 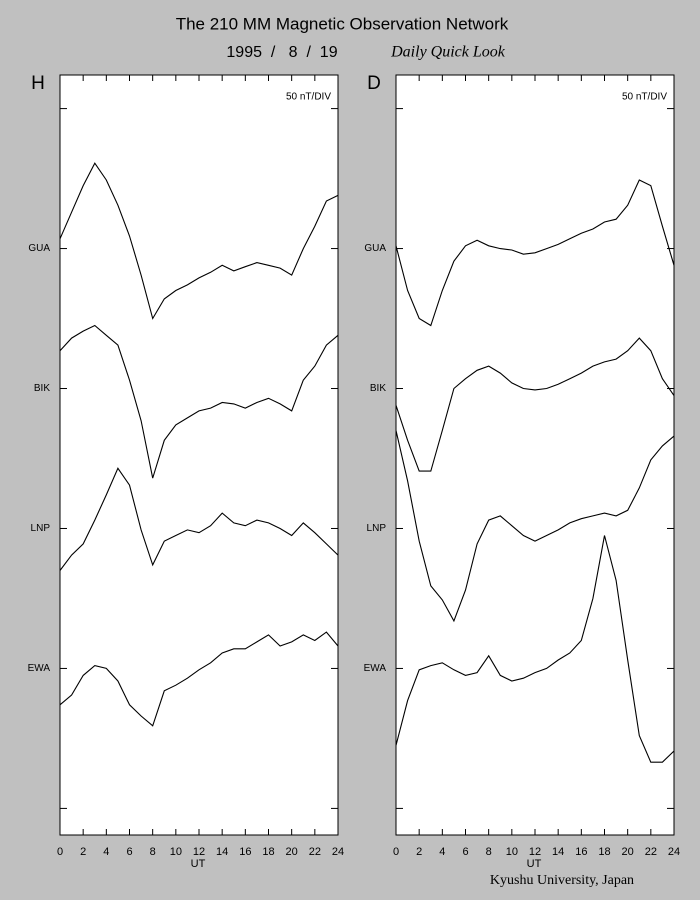 I want to click on footer: Kyushu University, Japan, so click(x=562, y=880).